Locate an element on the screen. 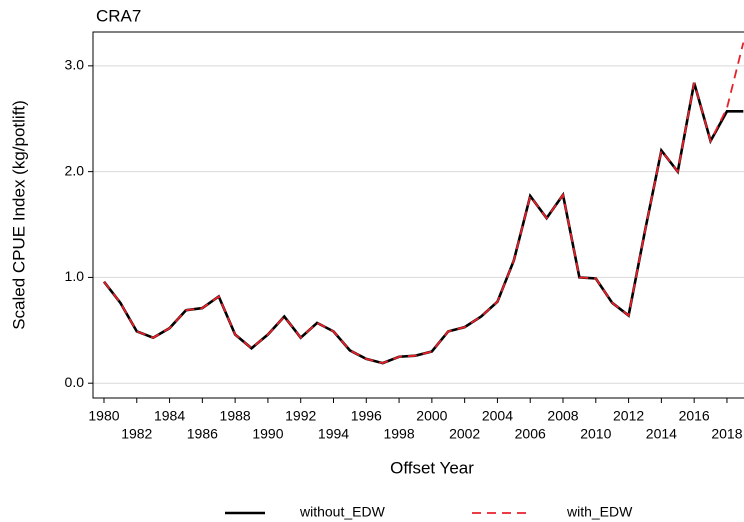 The image size is (744, 522). legend-label: without_EDW is located at coordinates (342, 512).